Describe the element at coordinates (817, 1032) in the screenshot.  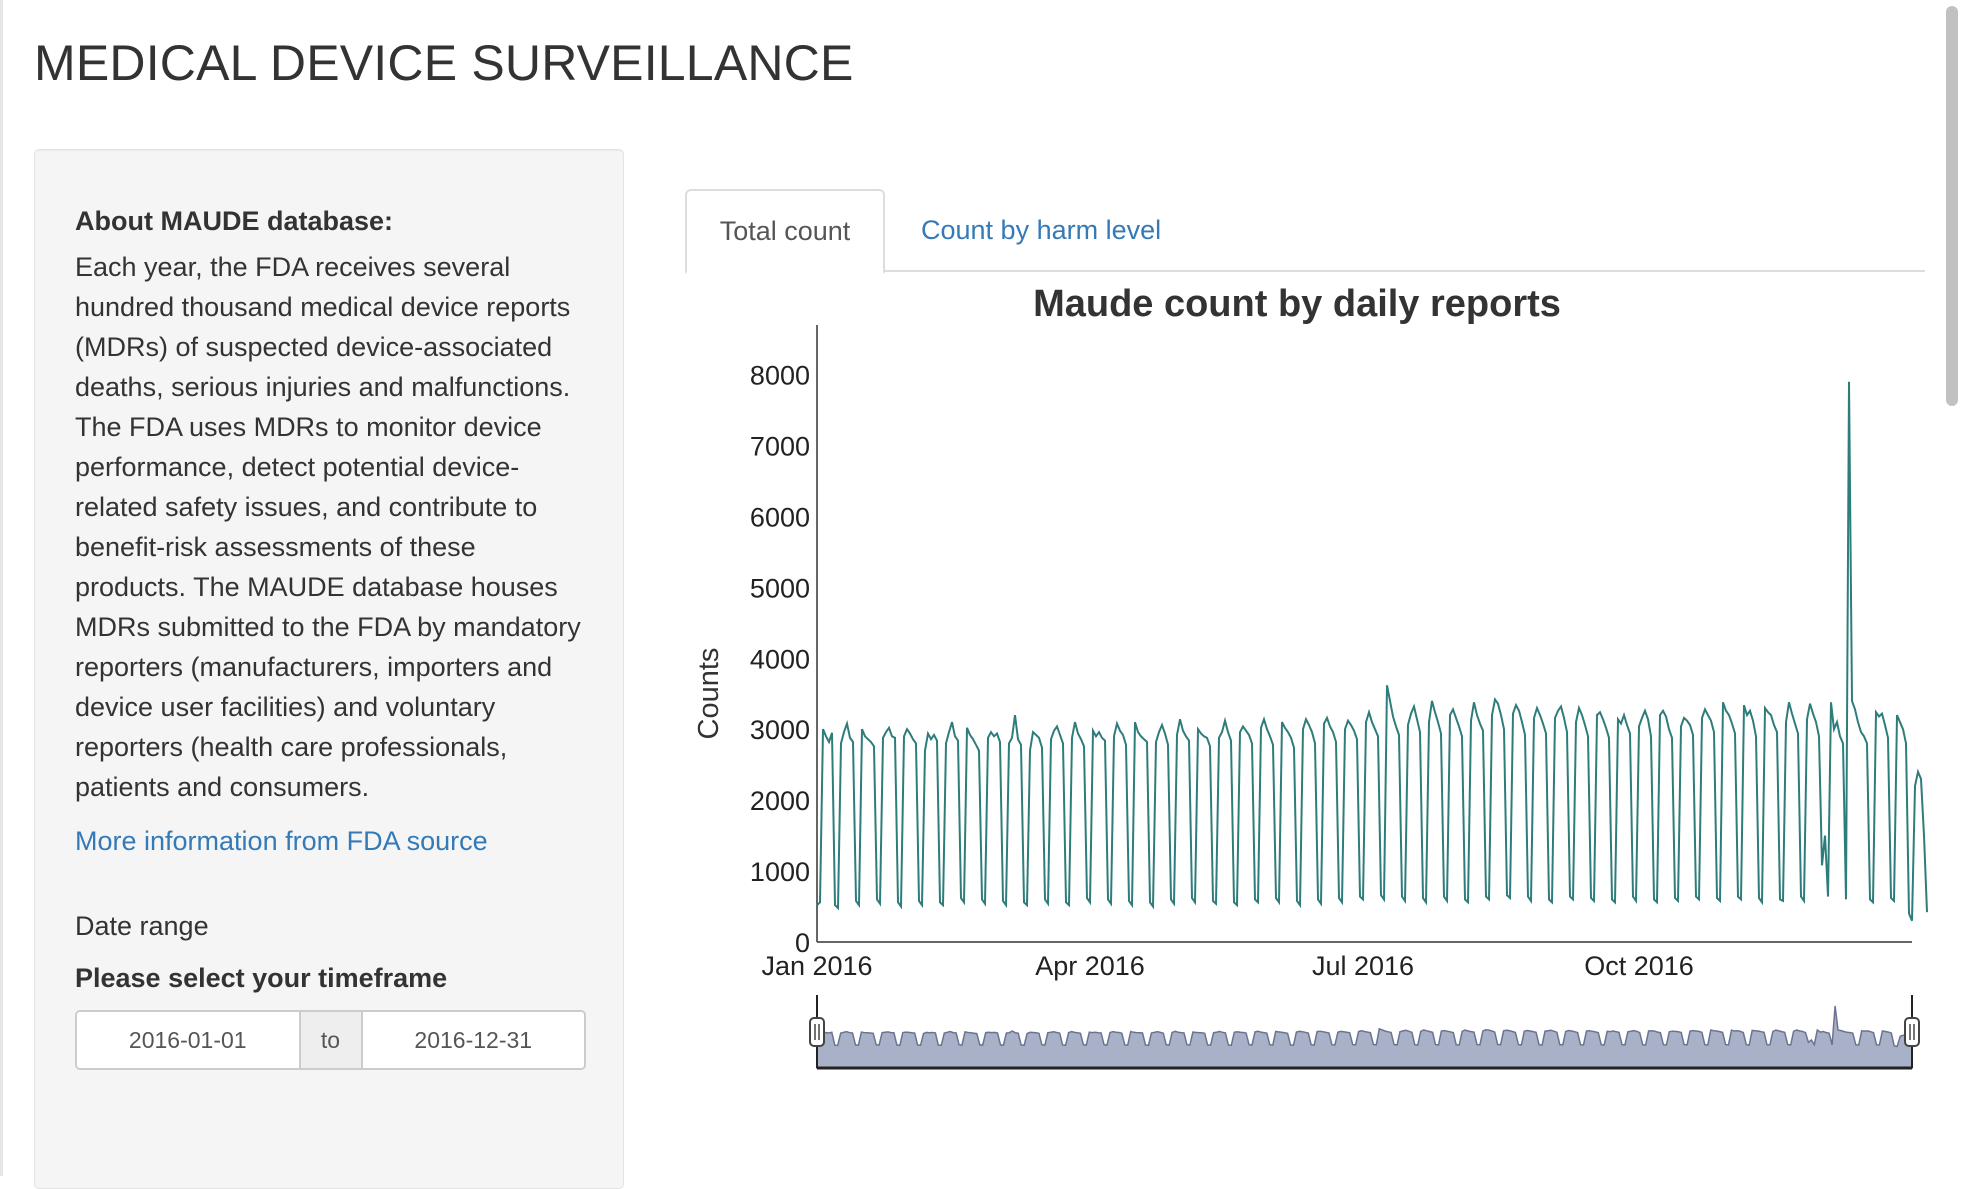
I see `range-selector-left-handle` at that location.